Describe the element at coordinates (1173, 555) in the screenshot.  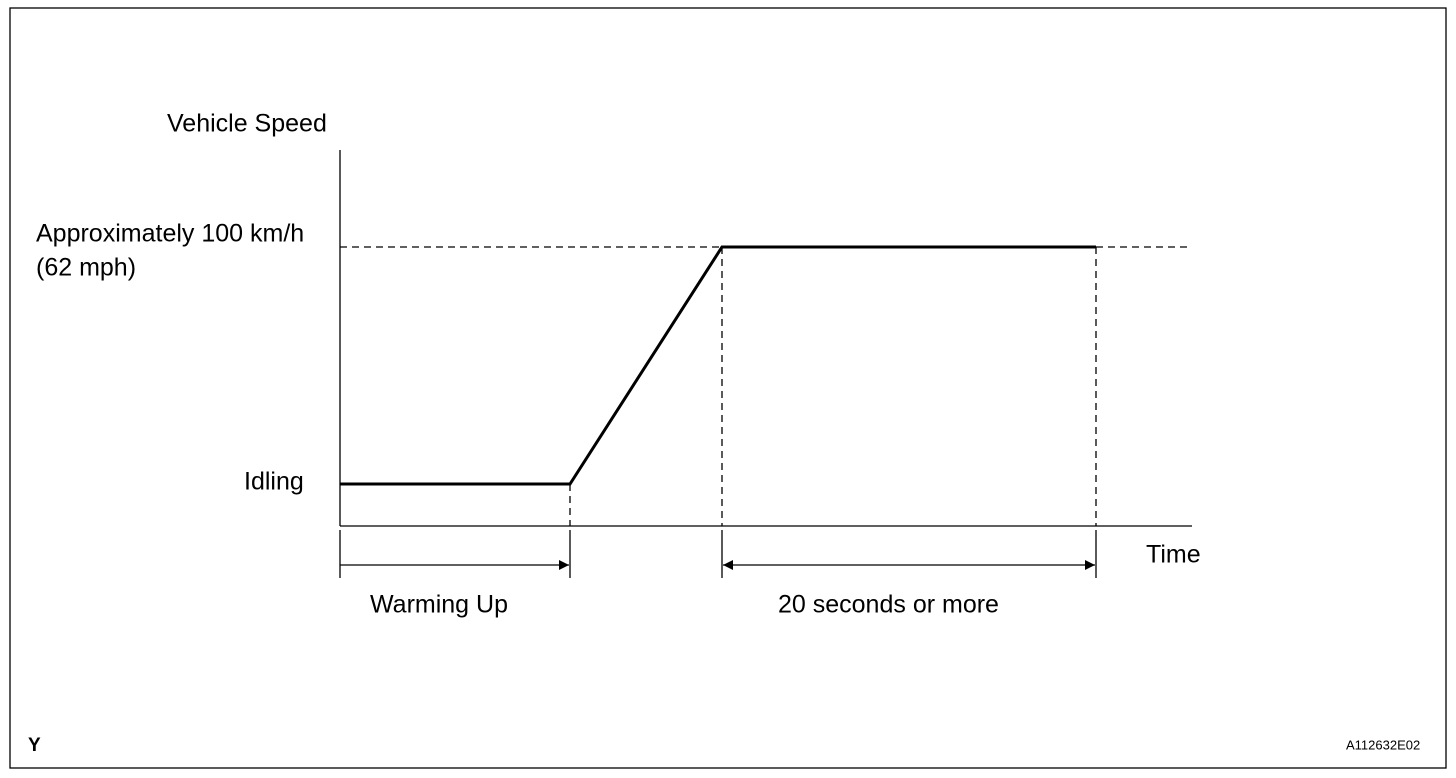
I see `x-axis-label: Time` at that location.